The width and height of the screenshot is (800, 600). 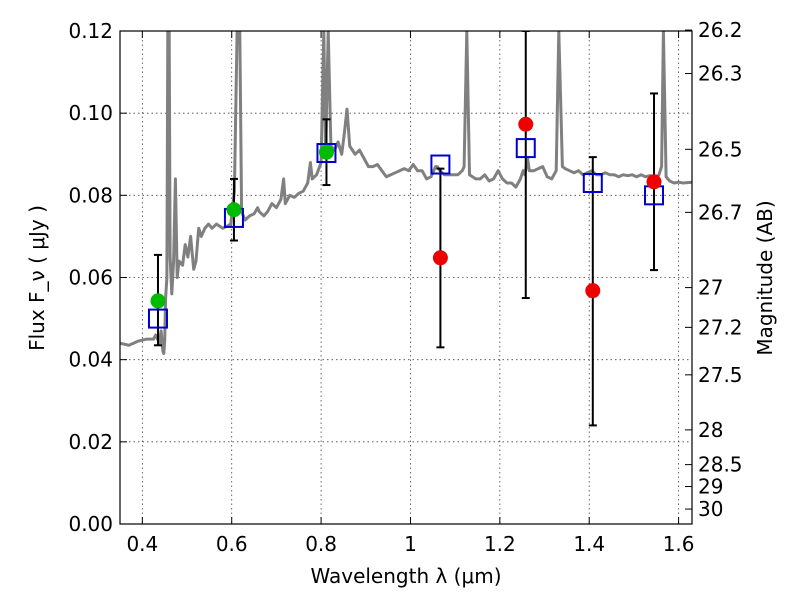 What do you see at coordinates (710, 288) in the screenshot?
I see `right-tick-label: 27` at bounding box center [710, 288].